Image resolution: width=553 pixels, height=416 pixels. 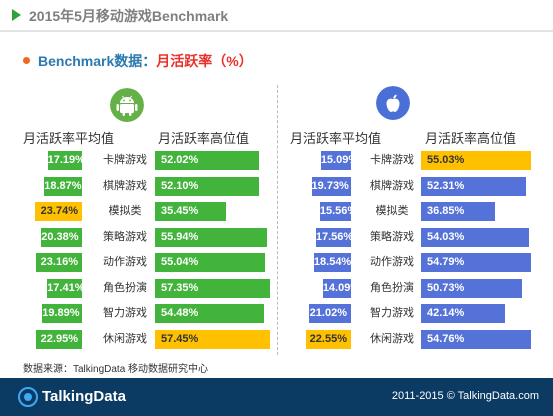 I want to click on android-category-label: 卡牌游戏, so click(x=125, y=160).